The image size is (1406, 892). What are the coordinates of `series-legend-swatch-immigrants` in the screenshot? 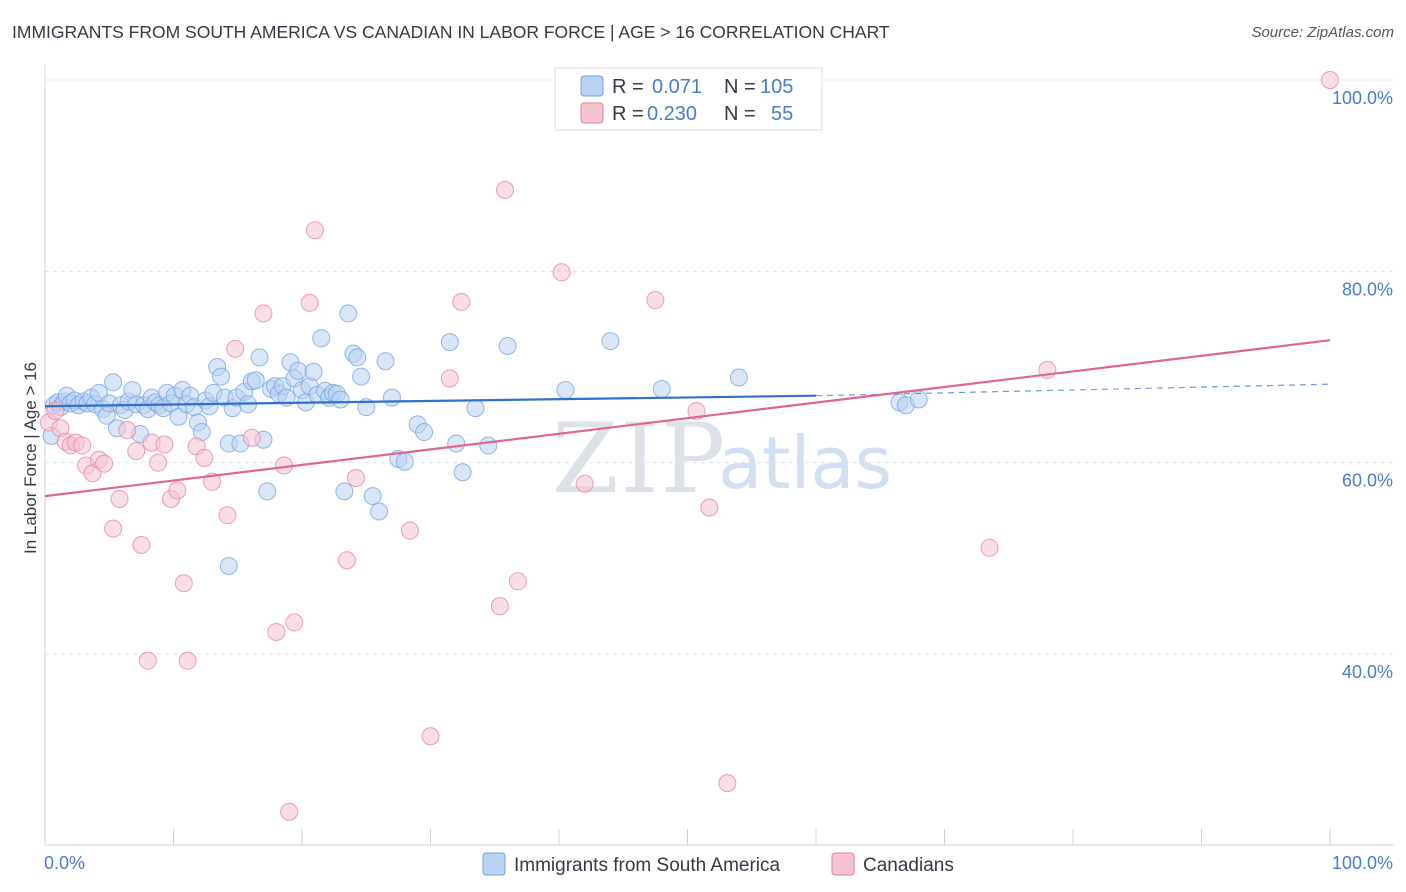 It's located at (494, 864).